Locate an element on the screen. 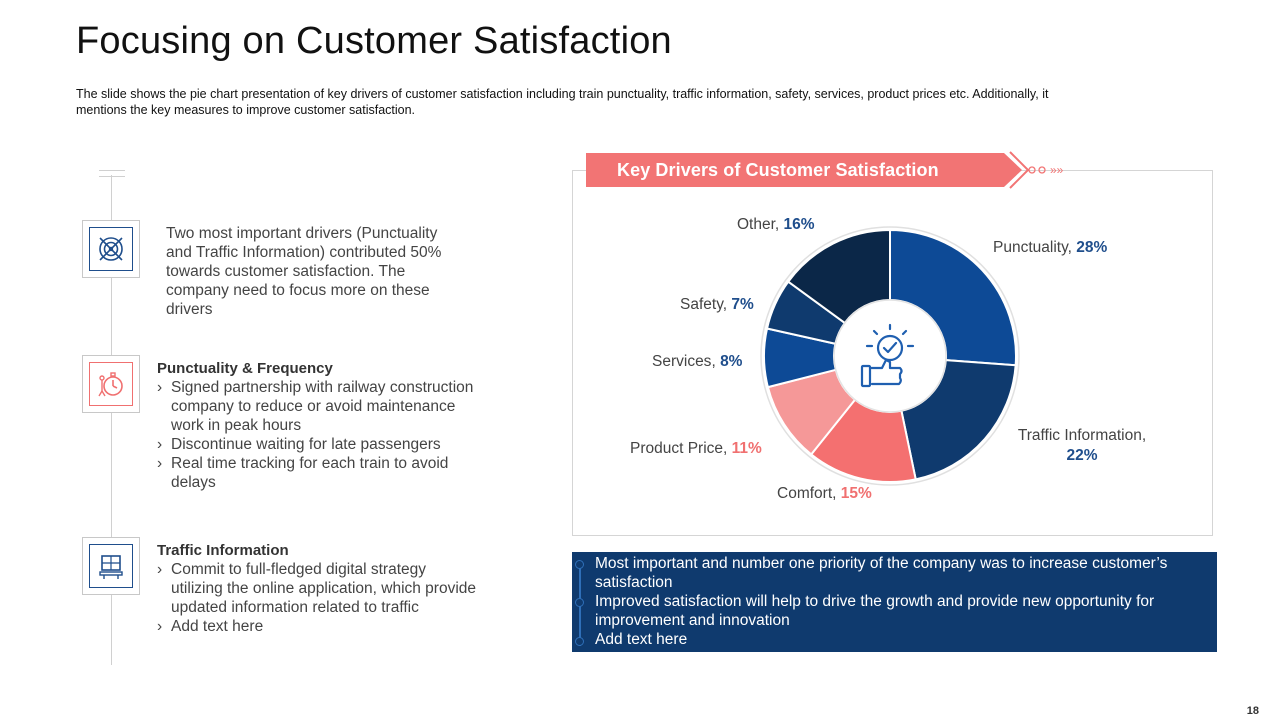 The image size is (1280, 720). punctuality-title: Punctuality & Frequency is located at coordinates (245, 368).